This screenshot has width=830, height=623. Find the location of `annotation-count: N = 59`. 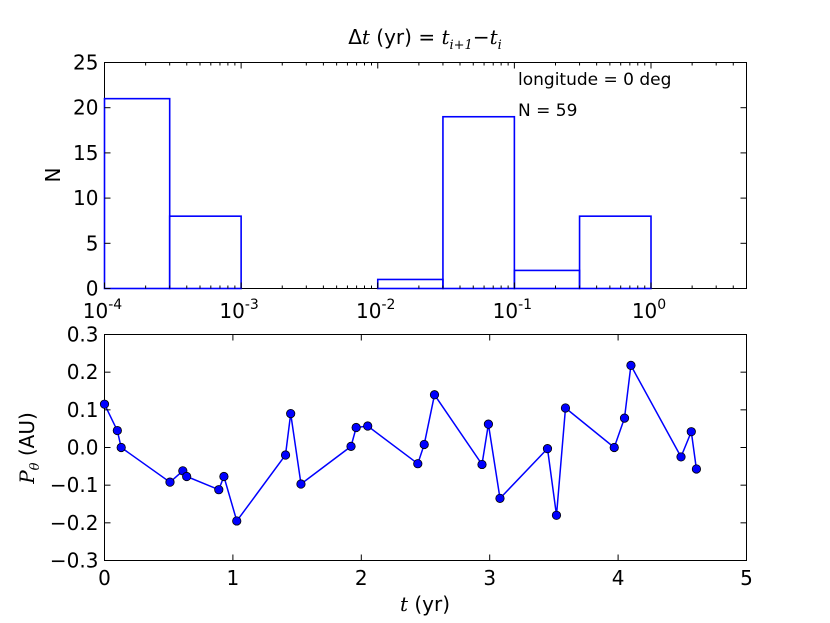

annotation-count: N = 59 is located at coordinates (547, 111).